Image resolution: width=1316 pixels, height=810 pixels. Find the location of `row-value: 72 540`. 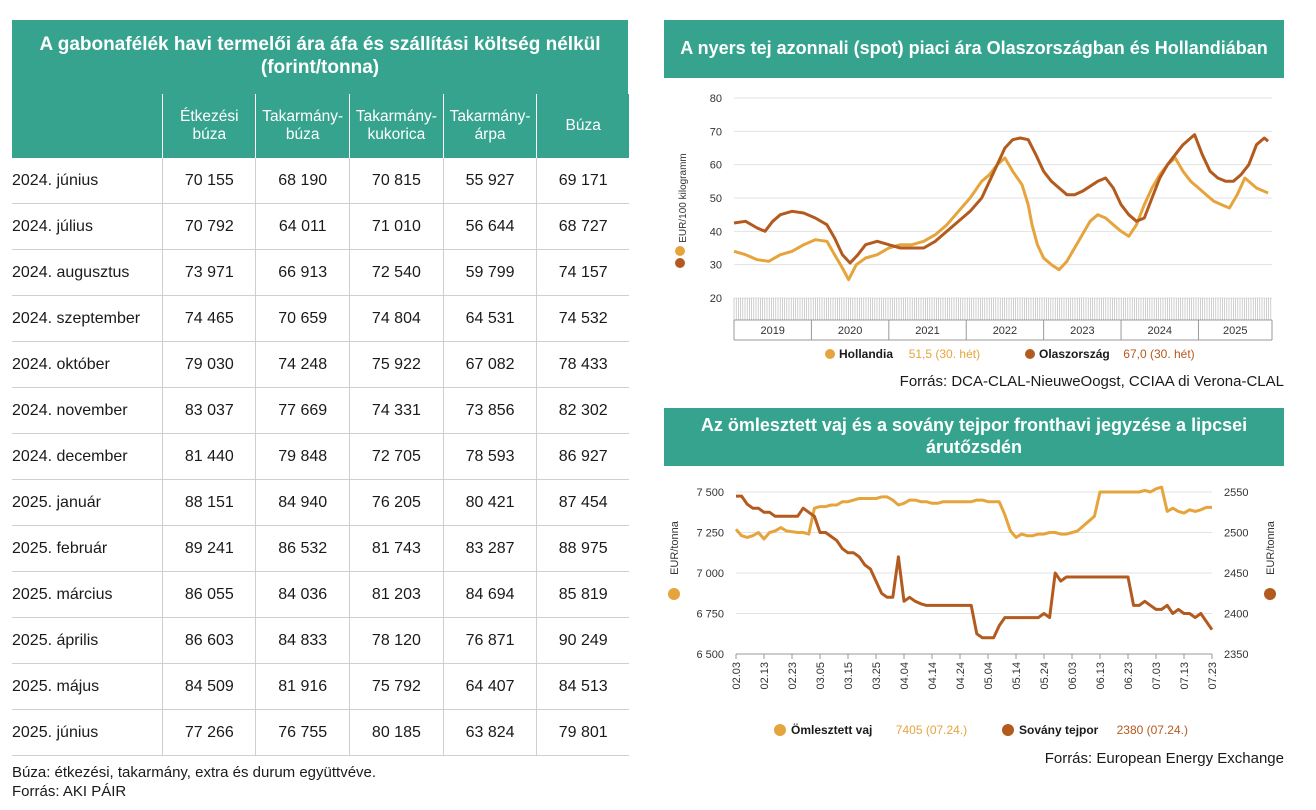

row-value: 72 540 is located at coordinates (396, 272).